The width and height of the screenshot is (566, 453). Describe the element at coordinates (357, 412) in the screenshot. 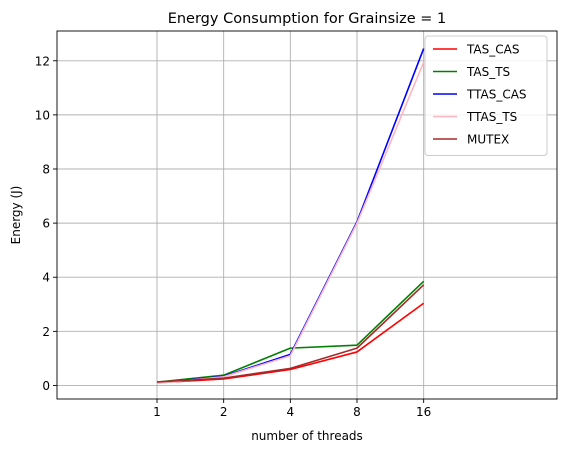

I see `x-tick-label: 8` at that location.